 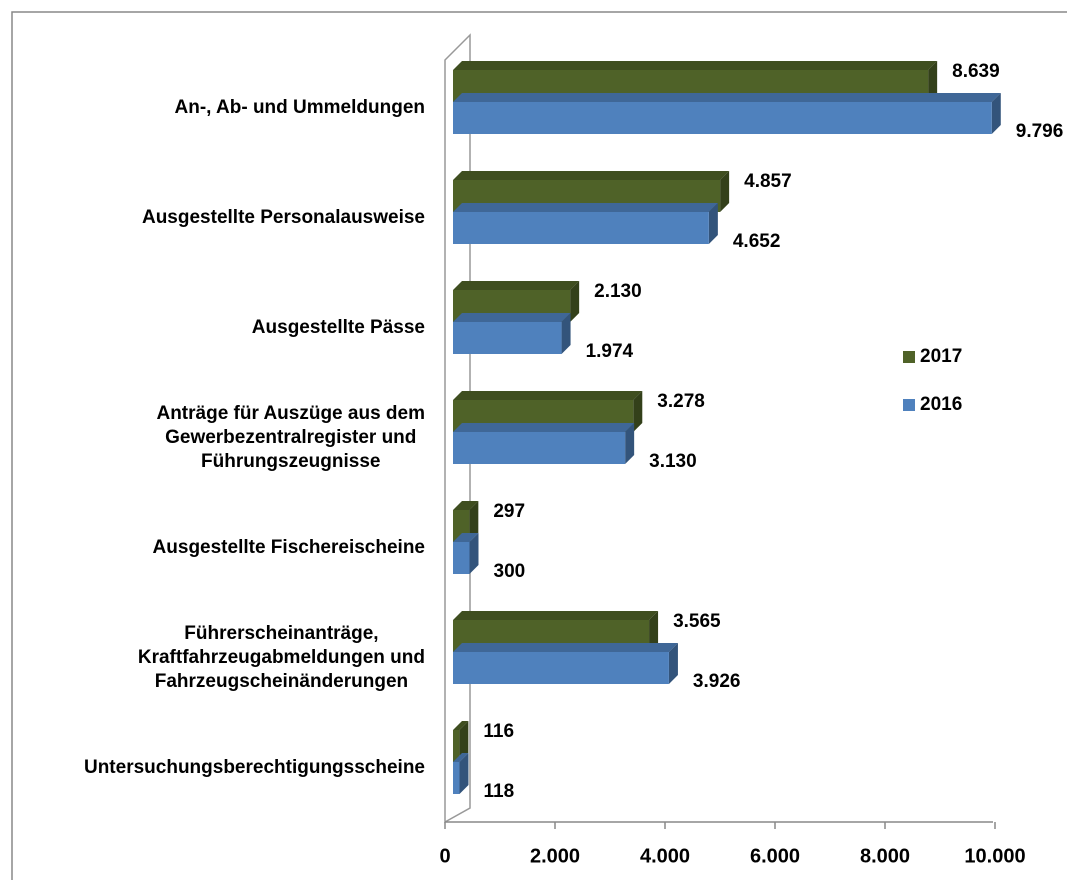 I want to click on value-label: 118, so click(x=498, y=791).